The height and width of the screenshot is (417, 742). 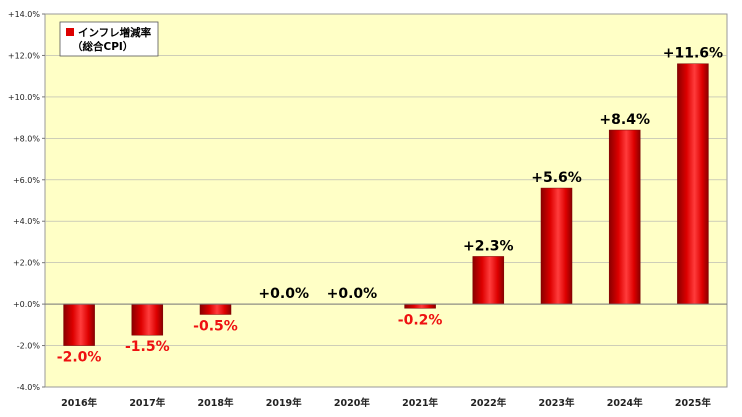 I want to click on y-tick-label: +12.0%, so click(x=24, y=55).